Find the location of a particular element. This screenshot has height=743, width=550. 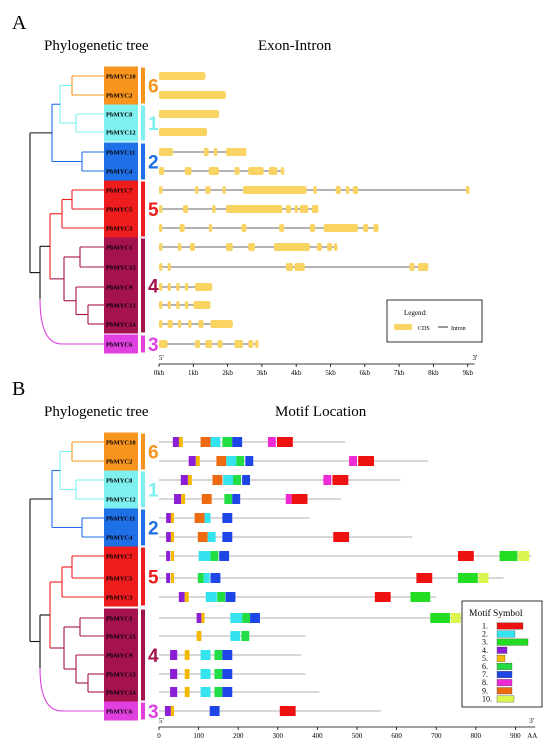

panel-a-tree-title: Phylogenetic tree is located at coordinates (96, 46).